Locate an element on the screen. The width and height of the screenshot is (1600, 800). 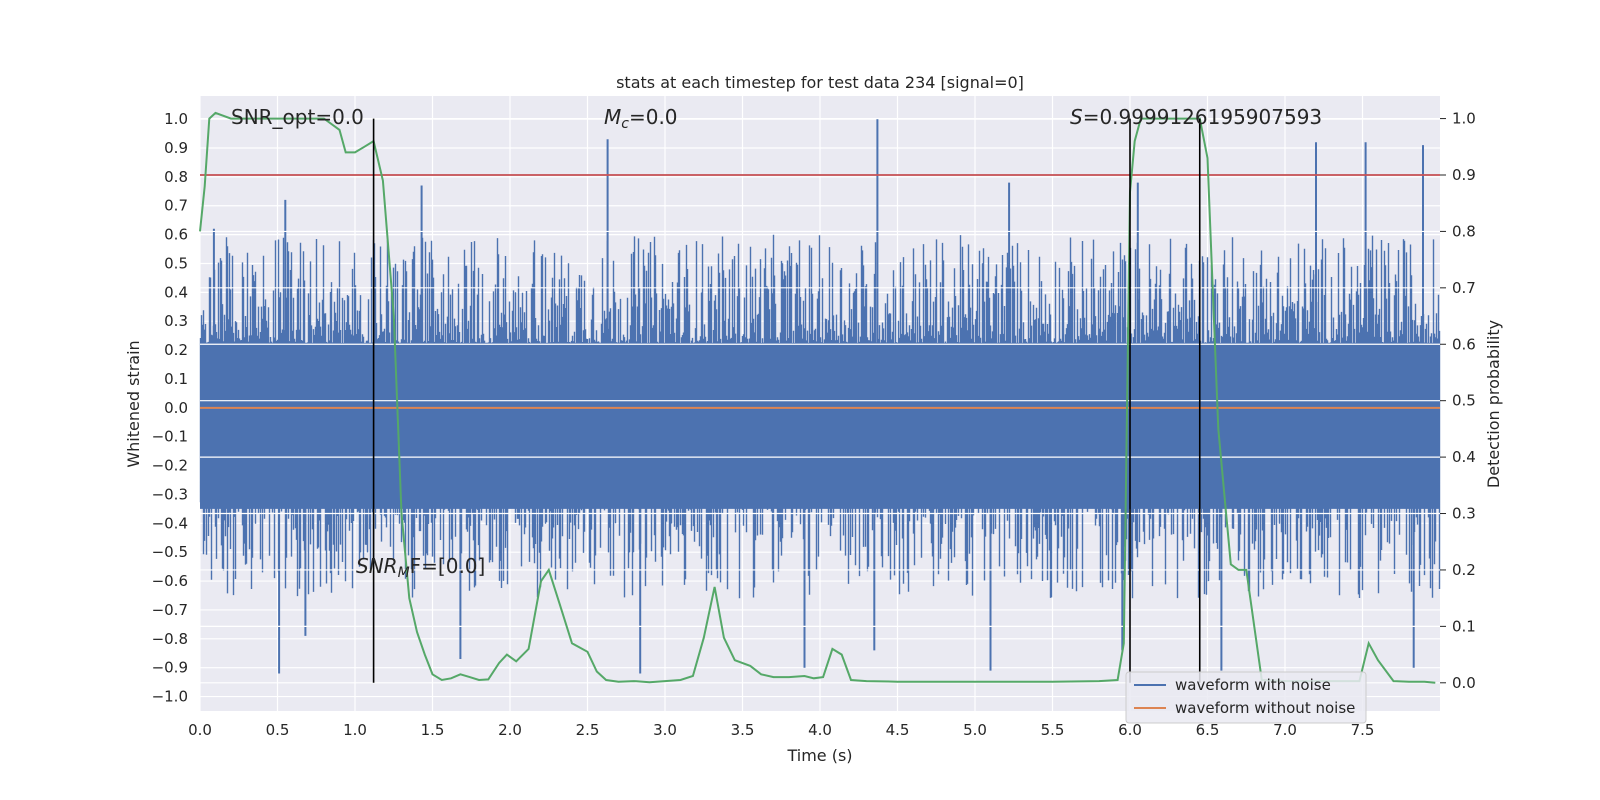
legend-label-clean: waveform without noise is located at coordinates (1265, 708).